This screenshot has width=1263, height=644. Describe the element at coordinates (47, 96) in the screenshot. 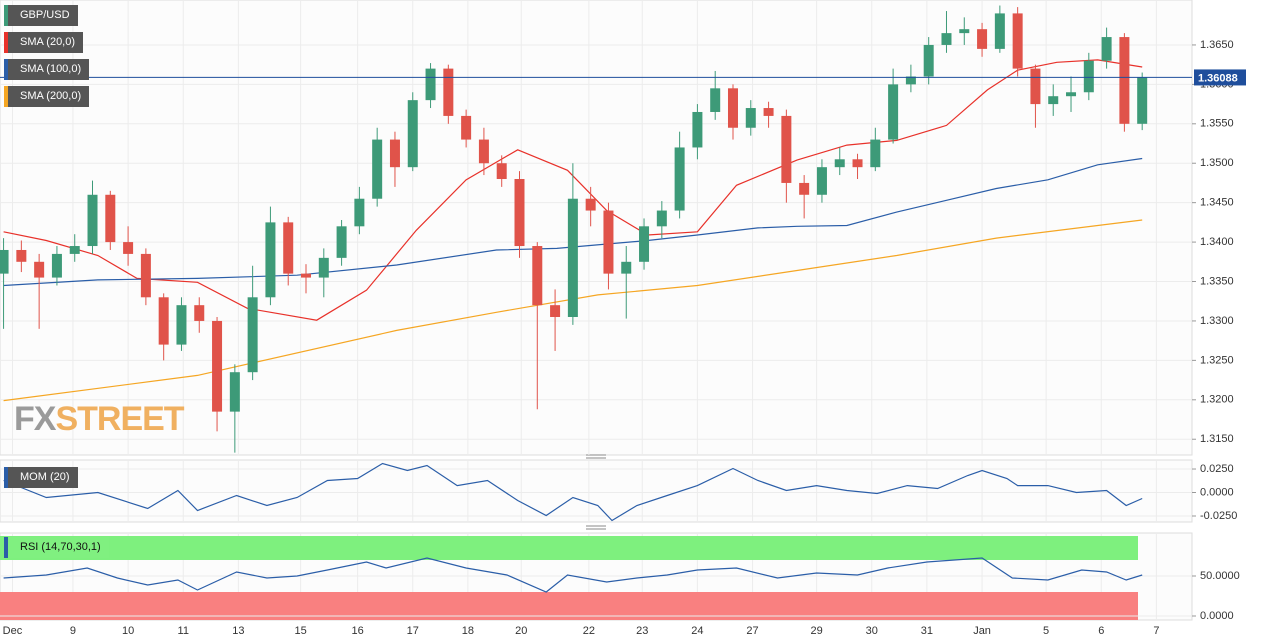

I see `legend-entry: SMA (200,0)` at that location.